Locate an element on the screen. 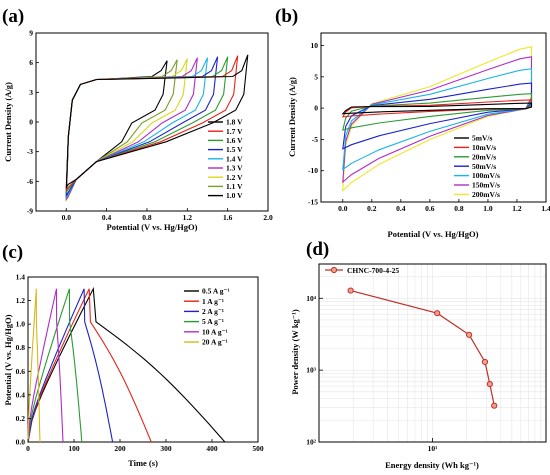 The width and height of the screenshot is (550, 475). panel-d-legend-marker is located at coordinates (334, 270).